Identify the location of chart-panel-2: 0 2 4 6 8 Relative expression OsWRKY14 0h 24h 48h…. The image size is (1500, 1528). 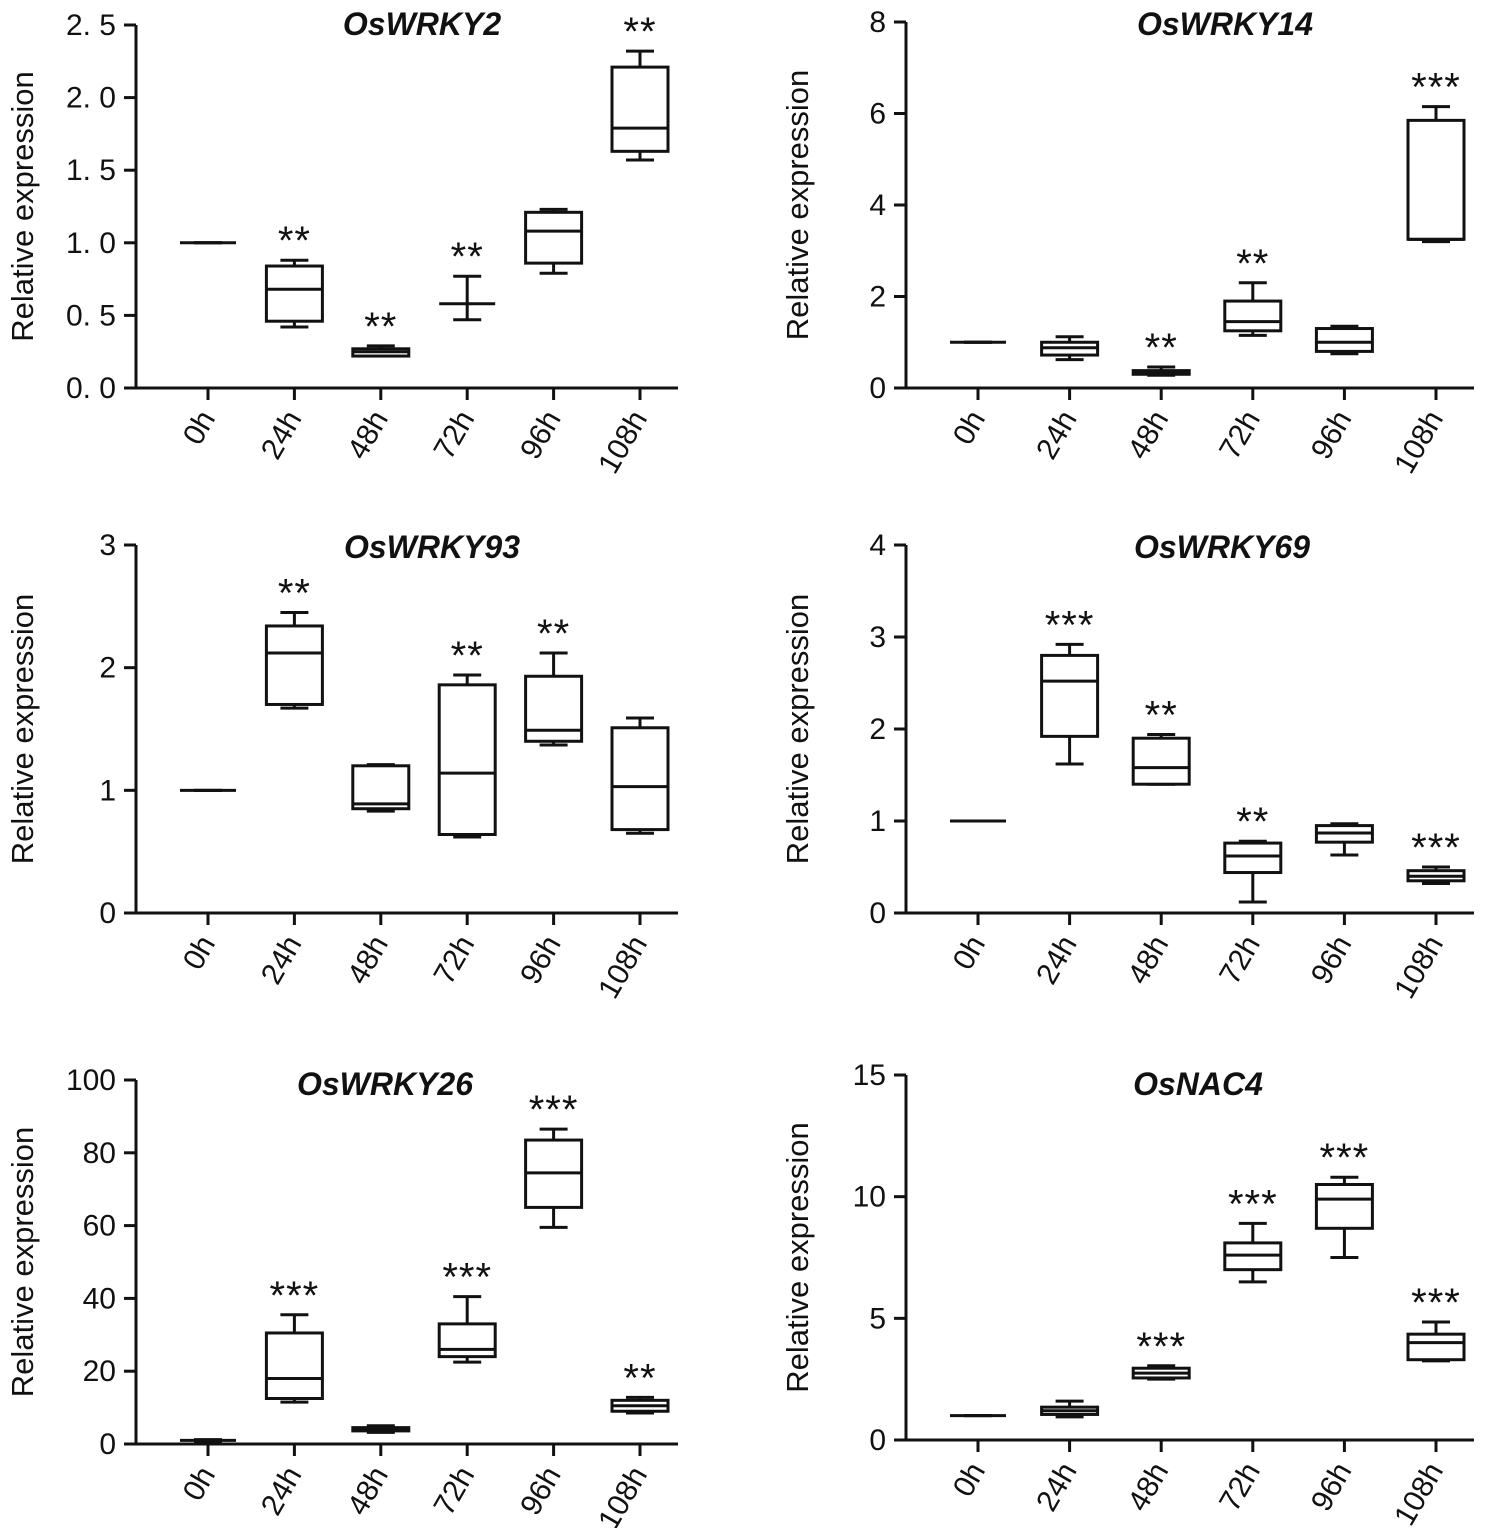
(1127, 242).